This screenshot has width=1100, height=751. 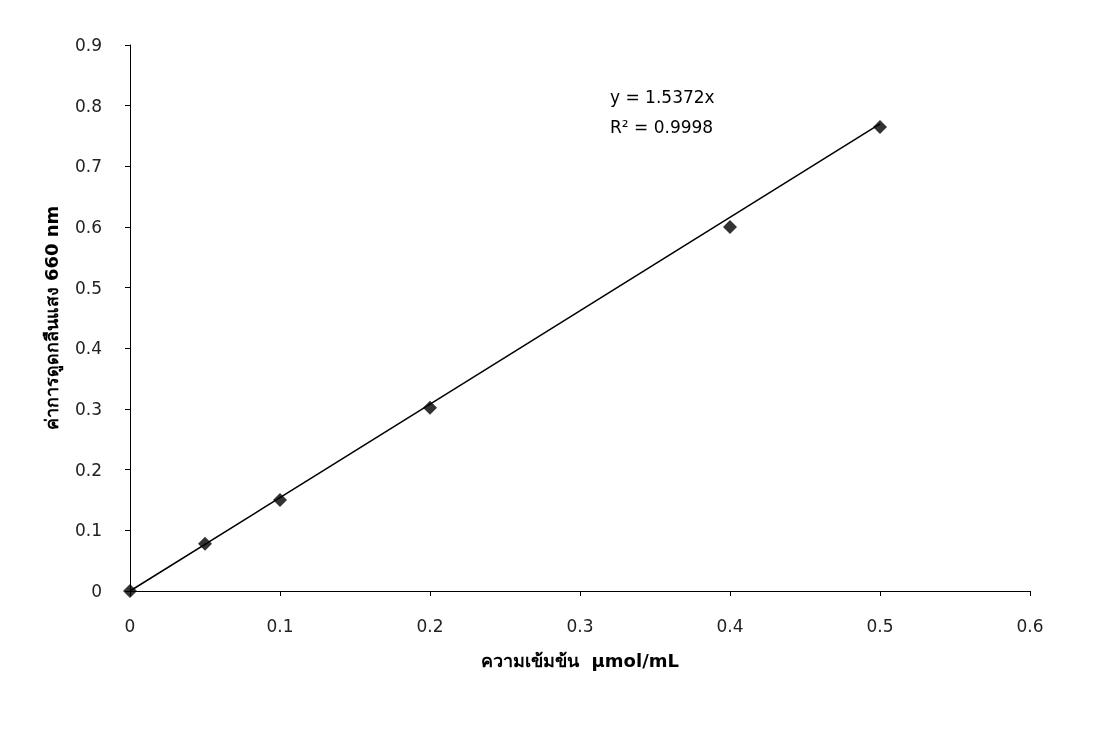 I want to click on y-tick-label: 0.2, so click(x=88, y=469).